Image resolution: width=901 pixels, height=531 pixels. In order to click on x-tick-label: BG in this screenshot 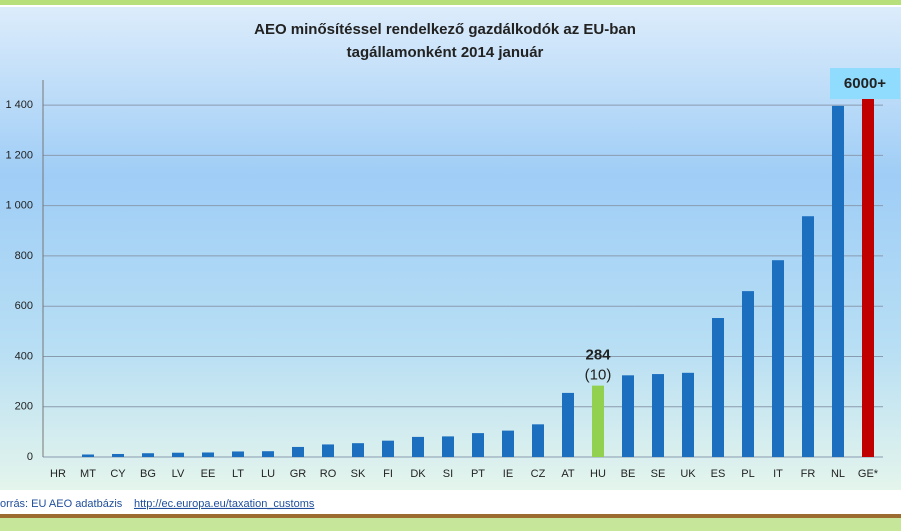, I will do `click(148, 474)`.